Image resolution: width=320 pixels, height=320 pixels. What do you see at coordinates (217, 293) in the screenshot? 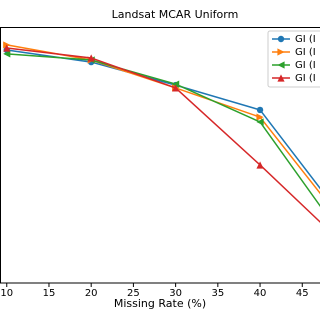
I see `x-tick-label: 35` at bounding box center [217, 293].